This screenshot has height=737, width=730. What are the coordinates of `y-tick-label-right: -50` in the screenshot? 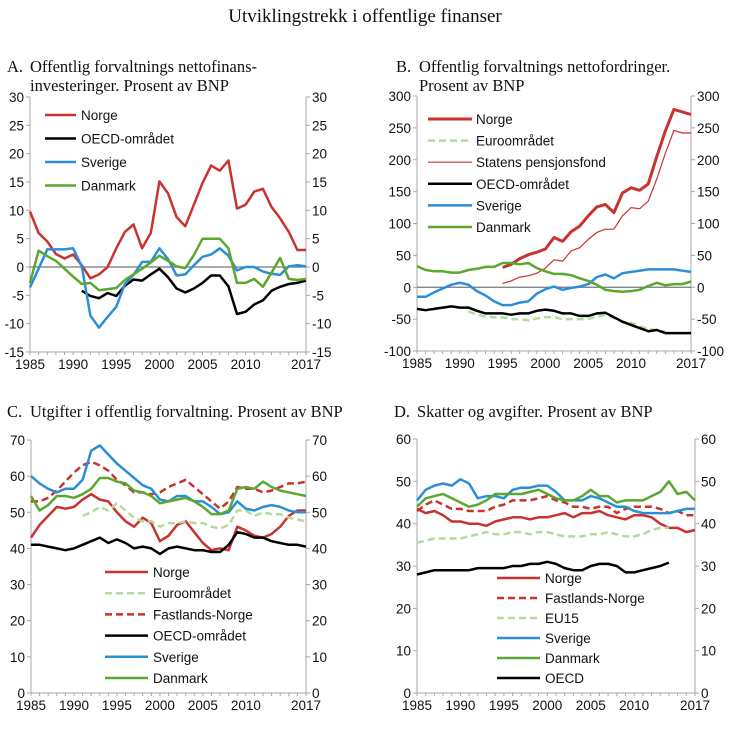 It's located at (707, 319).